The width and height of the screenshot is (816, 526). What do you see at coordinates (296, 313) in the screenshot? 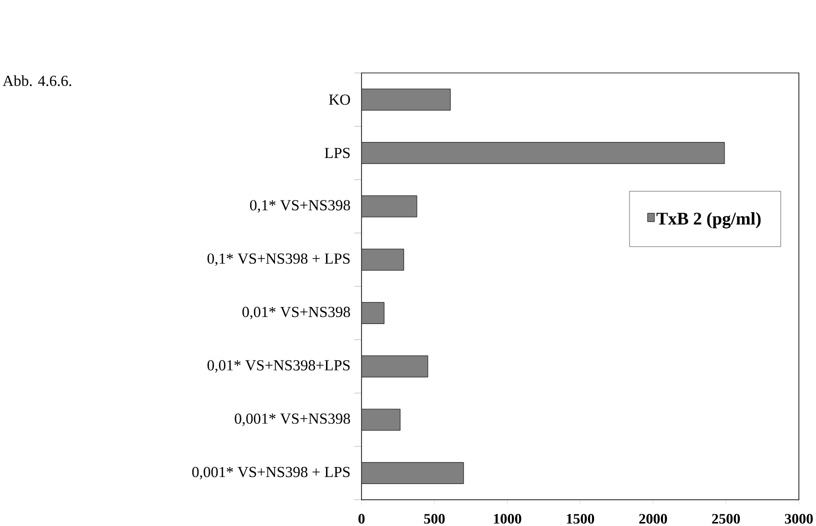
I see `y-tick-label: 0,01* VS+NS398` at bounding box center [296, 313].